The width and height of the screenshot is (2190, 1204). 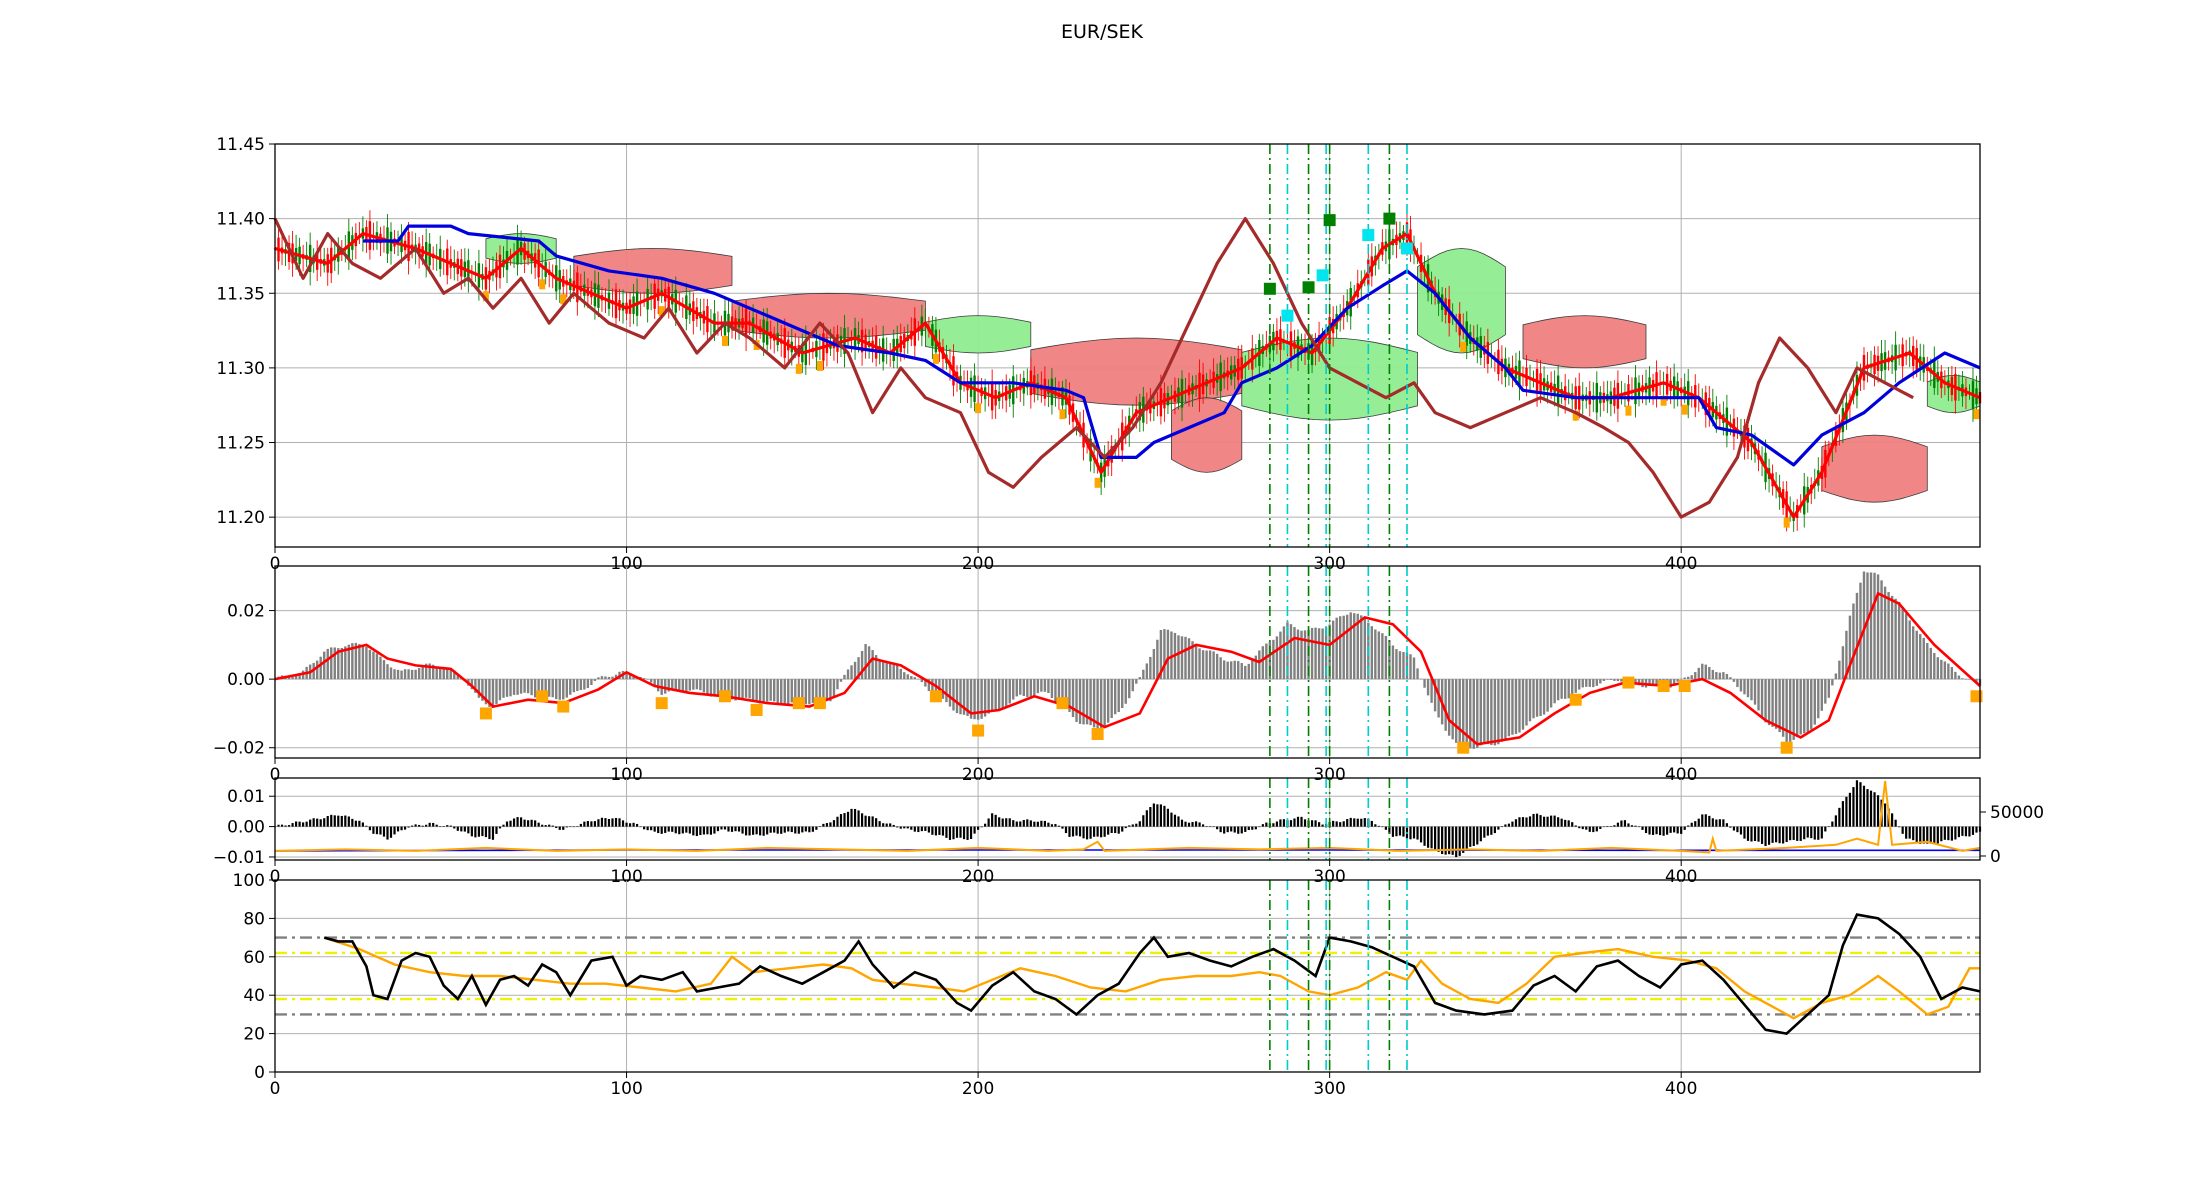 I want to click on macd-marker, so click(x=935, y=696).